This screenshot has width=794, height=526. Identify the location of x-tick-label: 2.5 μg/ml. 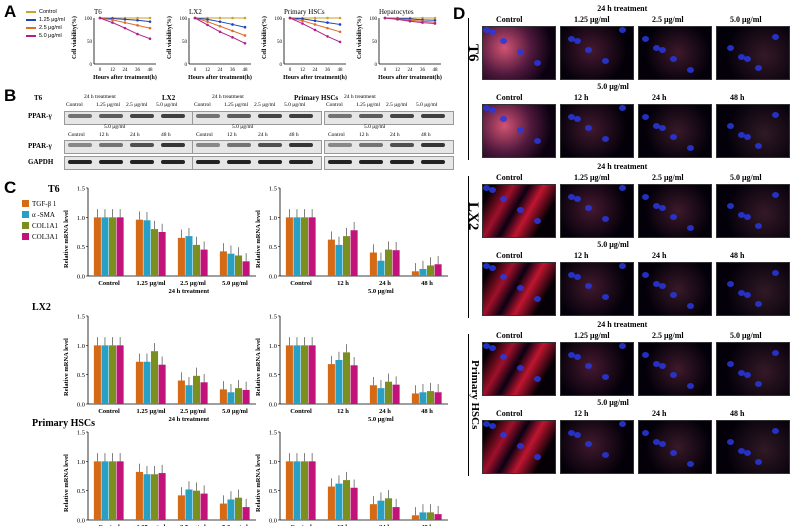
(193, 411).